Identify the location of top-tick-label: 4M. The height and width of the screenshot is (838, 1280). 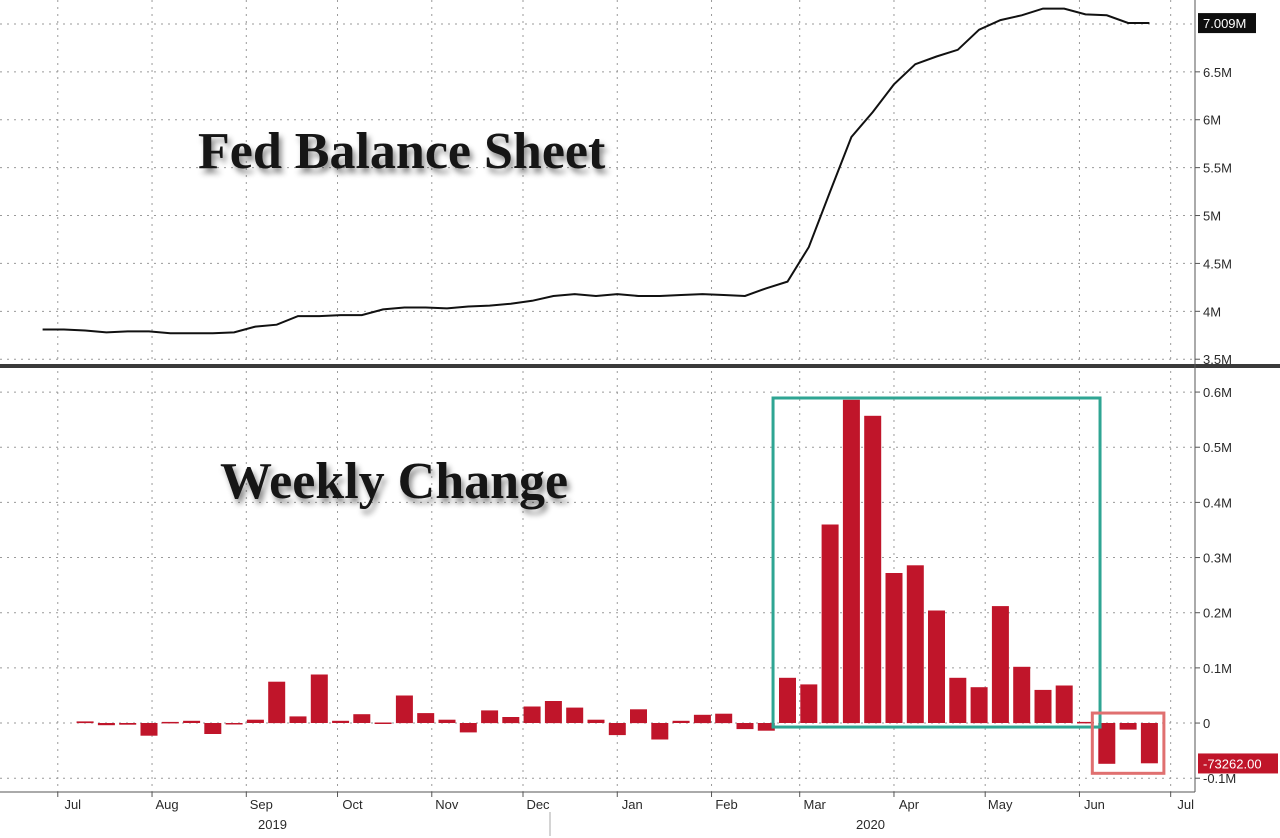
(1212, 311).